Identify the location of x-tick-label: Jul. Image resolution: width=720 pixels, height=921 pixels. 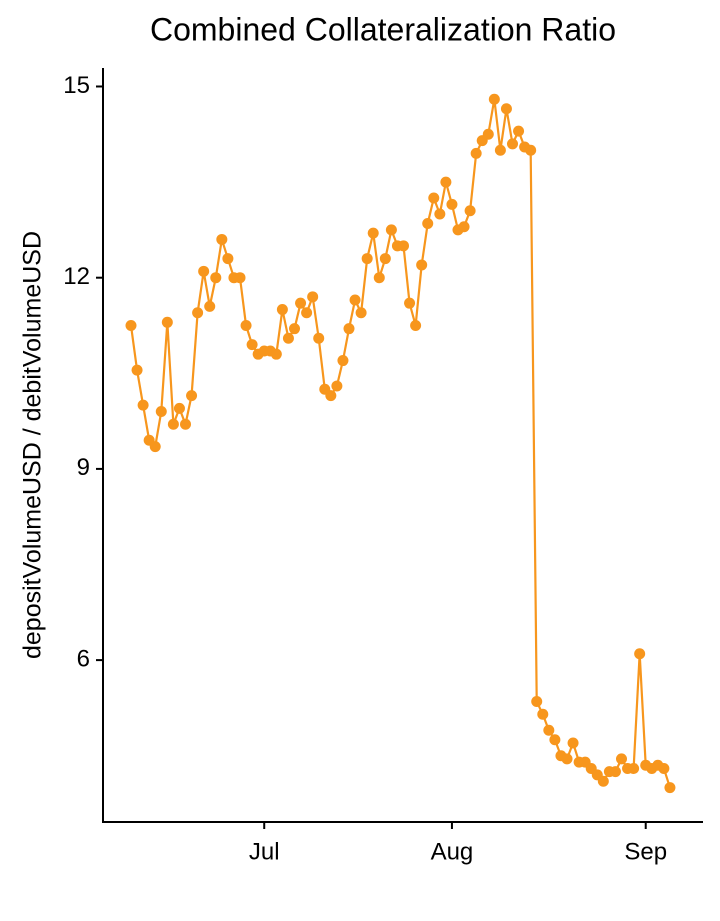
(264, 851).